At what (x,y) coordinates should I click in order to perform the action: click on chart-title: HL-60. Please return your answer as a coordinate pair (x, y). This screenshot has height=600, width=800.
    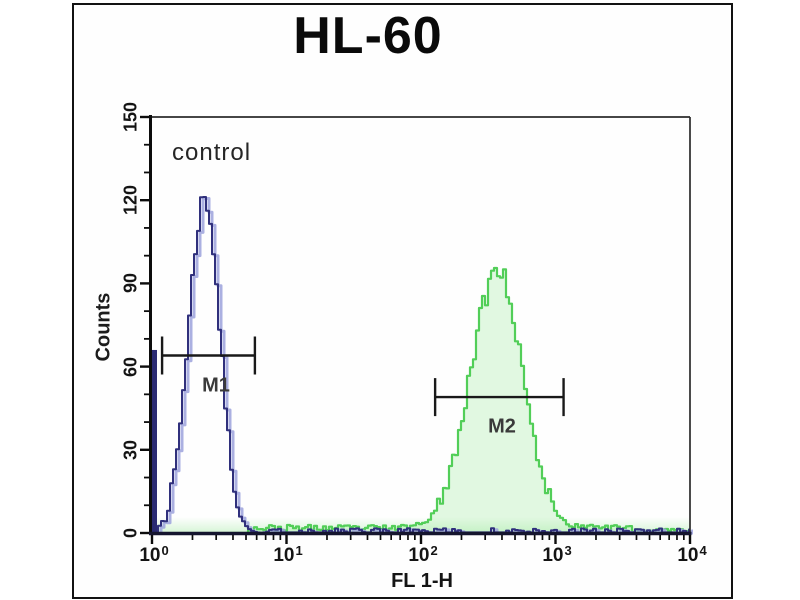
    Looking at the image, I should click on (368, 36).